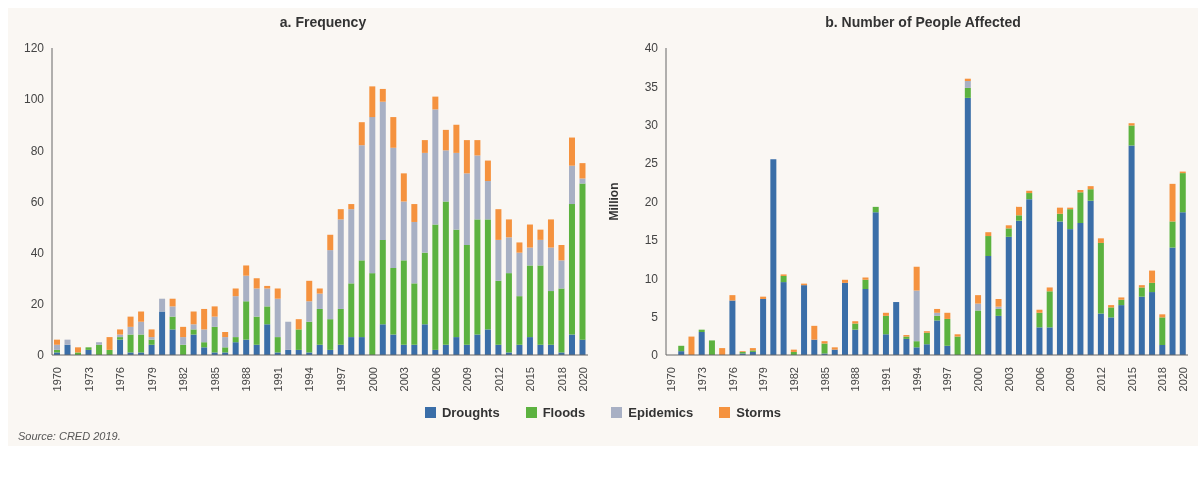  What do you see at coordinates (37, 201) in the screenshot?
I see `y-tick-label: 60` at bounding box center [37, 201].